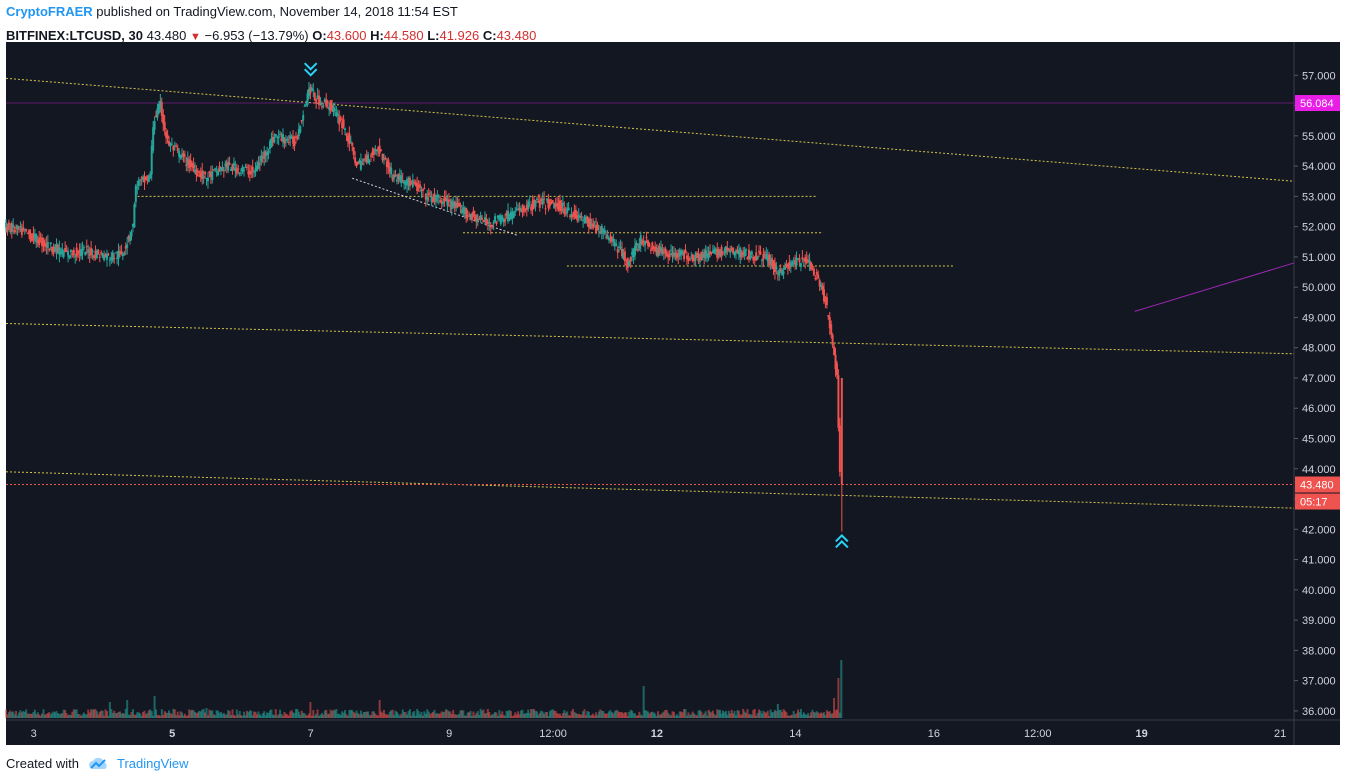 The width and height of the screenshot is (1348, 782). Describe the element at coordinates (1319, 258) in the screenshot. I see `y-tick-label: 51.000` at that location.